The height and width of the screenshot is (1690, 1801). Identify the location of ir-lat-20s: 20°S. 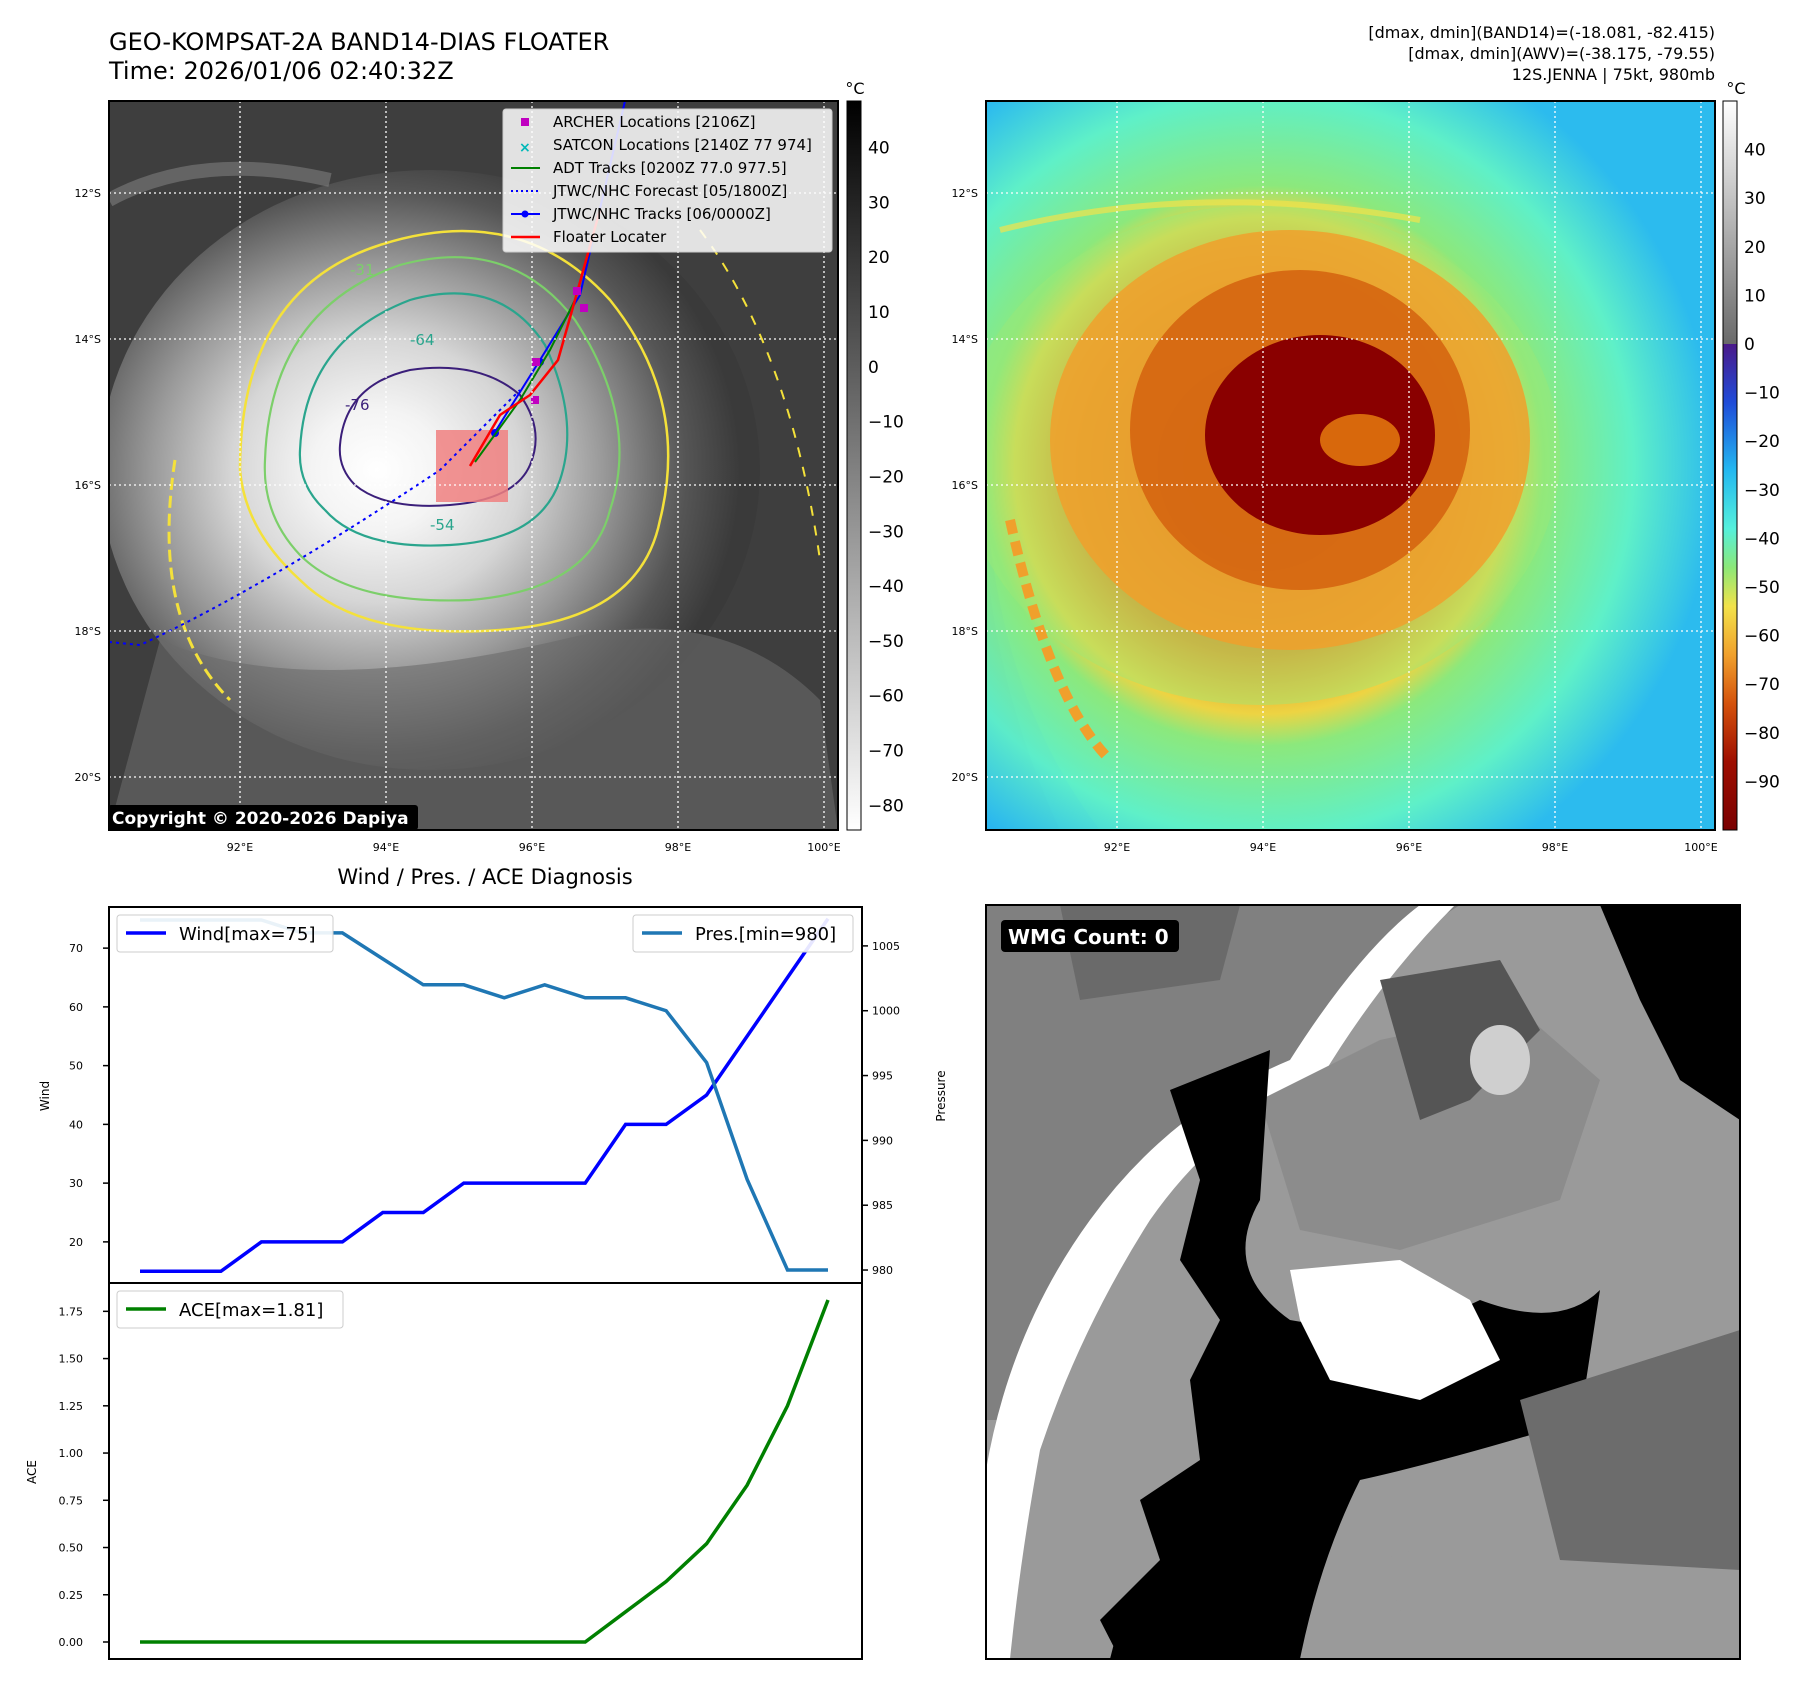
(88, 777).